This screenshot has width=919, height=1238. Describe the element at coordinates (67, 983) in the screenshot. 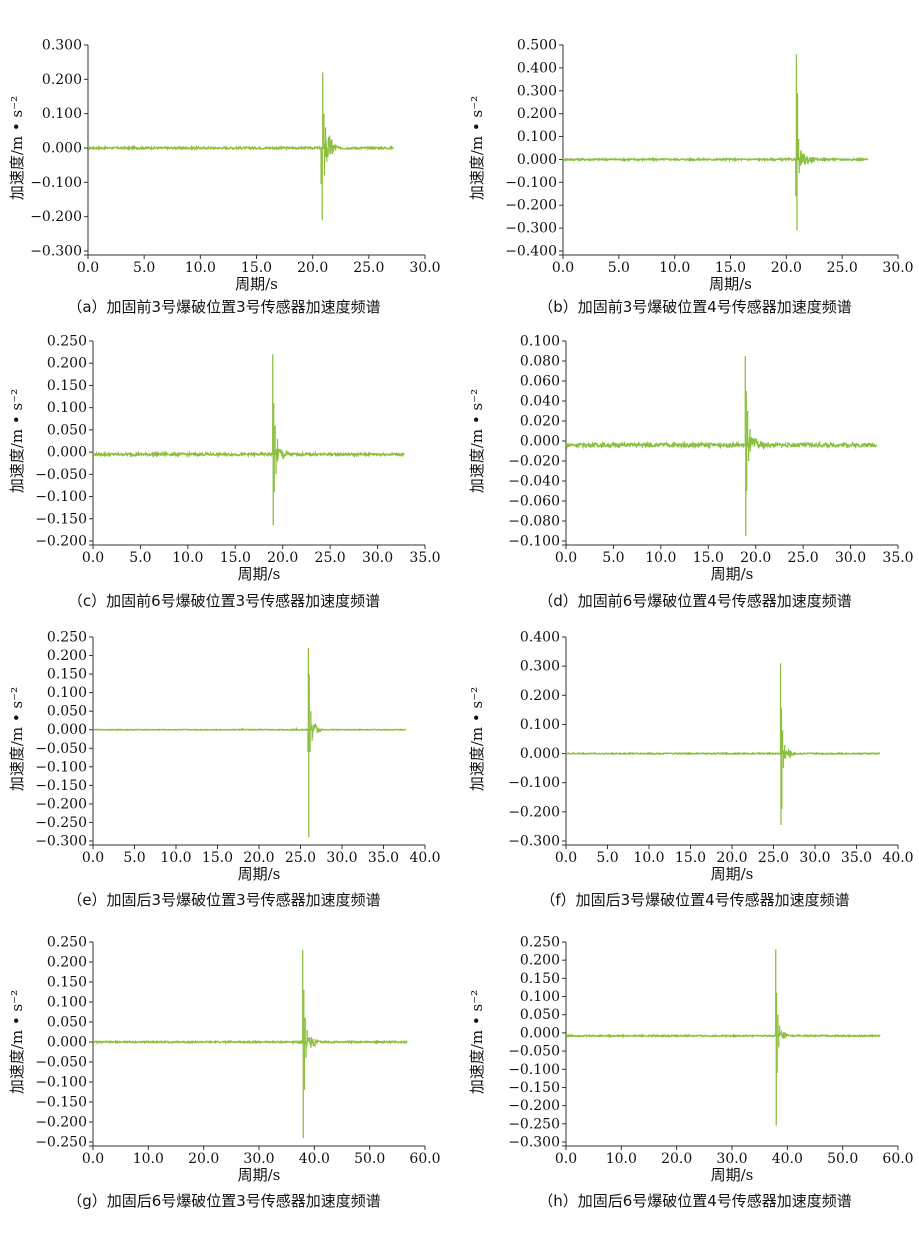

I see `y-tick-label: 0.150` at that location.